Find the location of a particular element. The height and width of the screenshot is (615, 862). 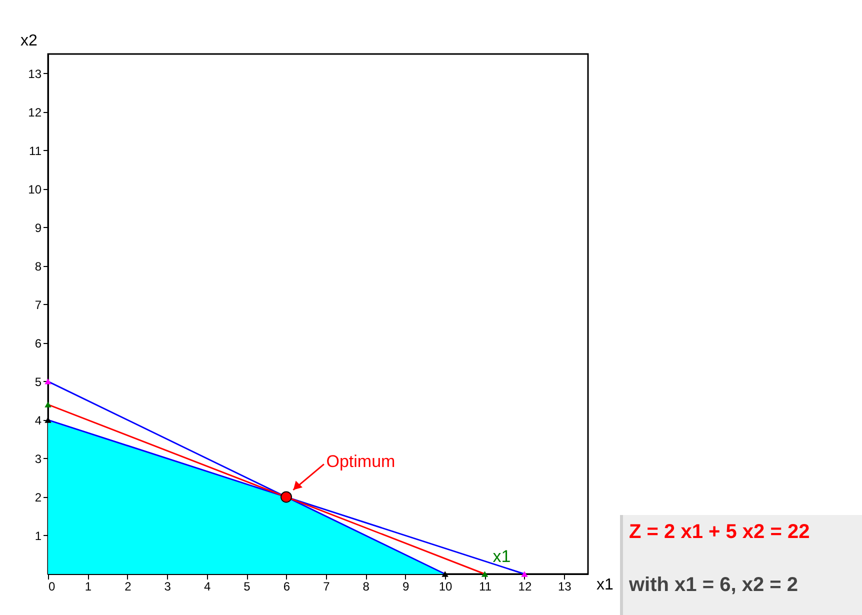

x-tick-label: 4 is located at coordinates (207, 587).